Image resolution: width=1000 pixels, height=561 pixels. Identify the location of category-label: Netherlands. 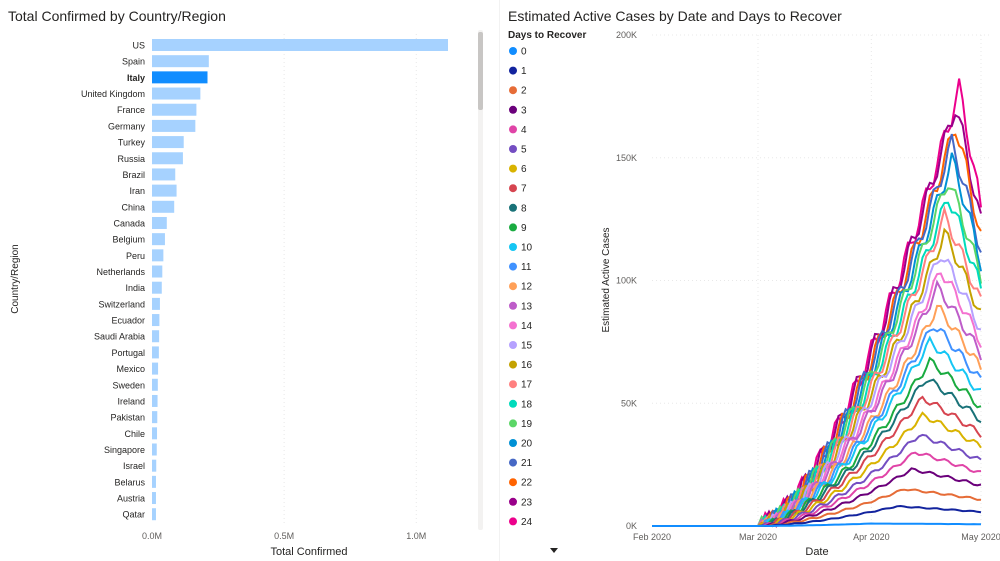
(120, 272).